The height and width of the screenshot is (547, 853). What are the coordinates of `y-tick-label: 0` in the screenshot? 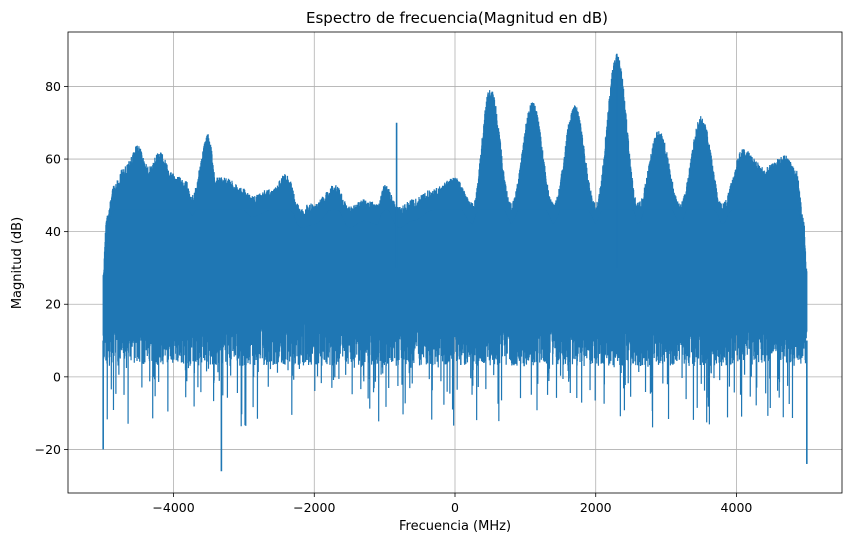 It's located at (57, 376).